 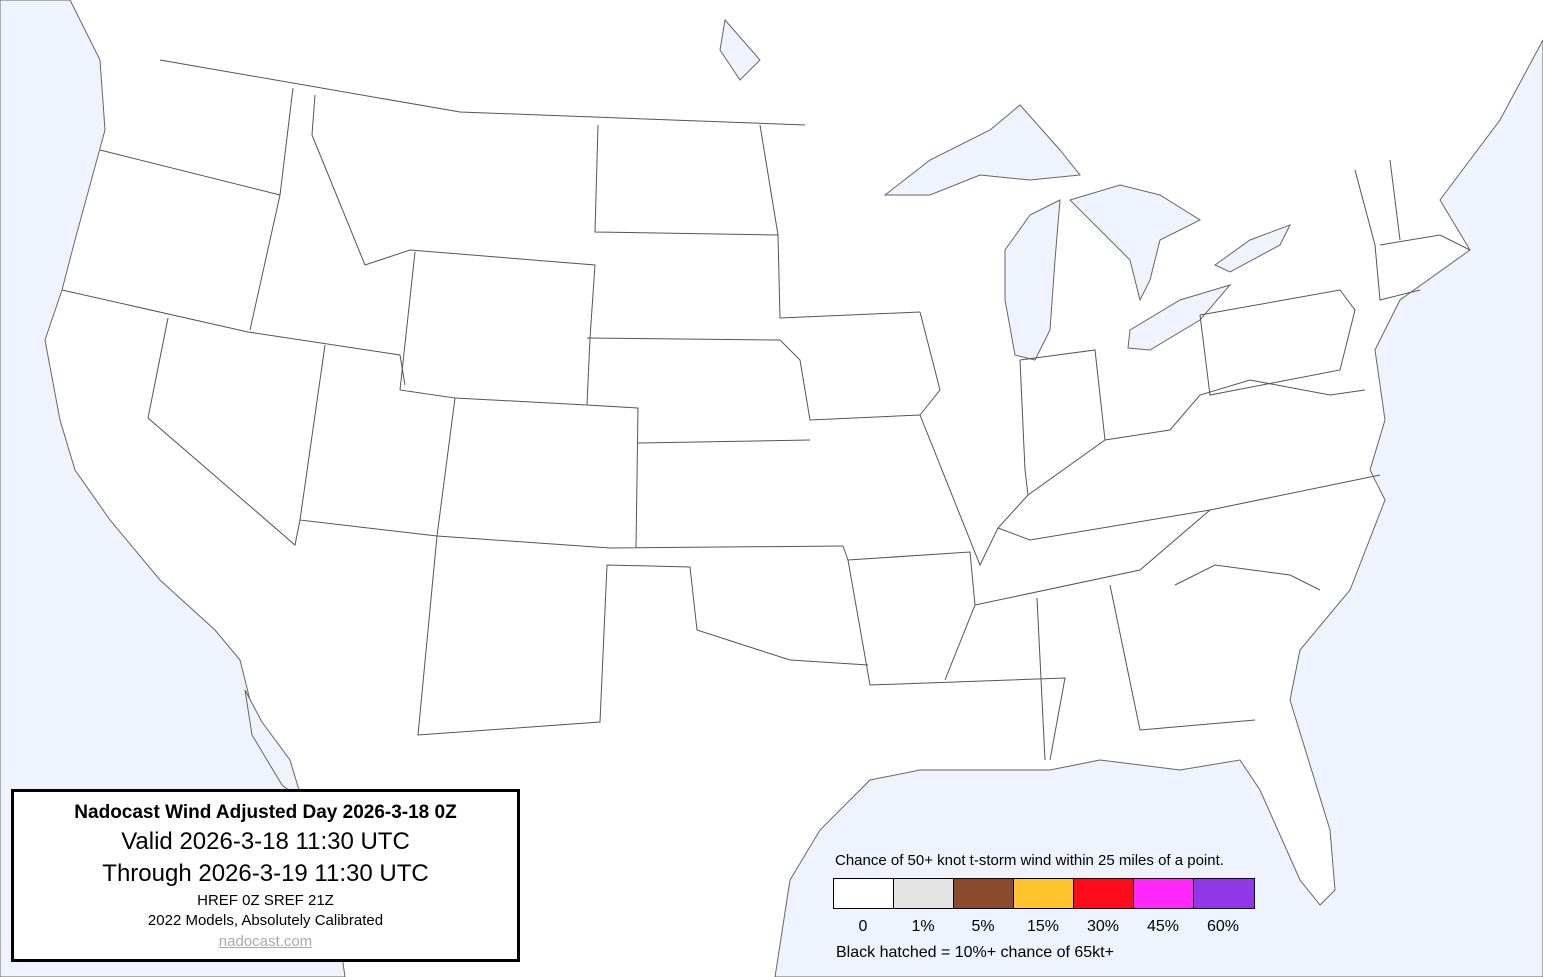 I want to click on legend-label: 45%, so click(x=1163, y=926).